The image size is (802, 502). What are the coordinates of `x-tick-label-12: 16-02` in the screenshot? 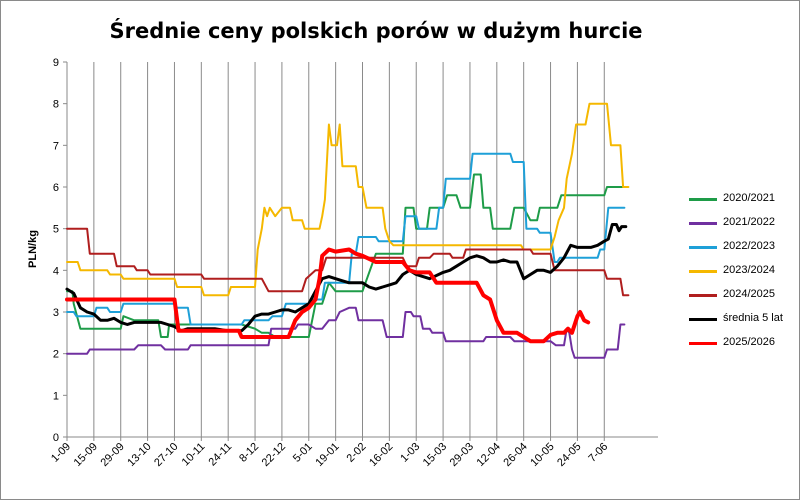 It's located at (381, 455).